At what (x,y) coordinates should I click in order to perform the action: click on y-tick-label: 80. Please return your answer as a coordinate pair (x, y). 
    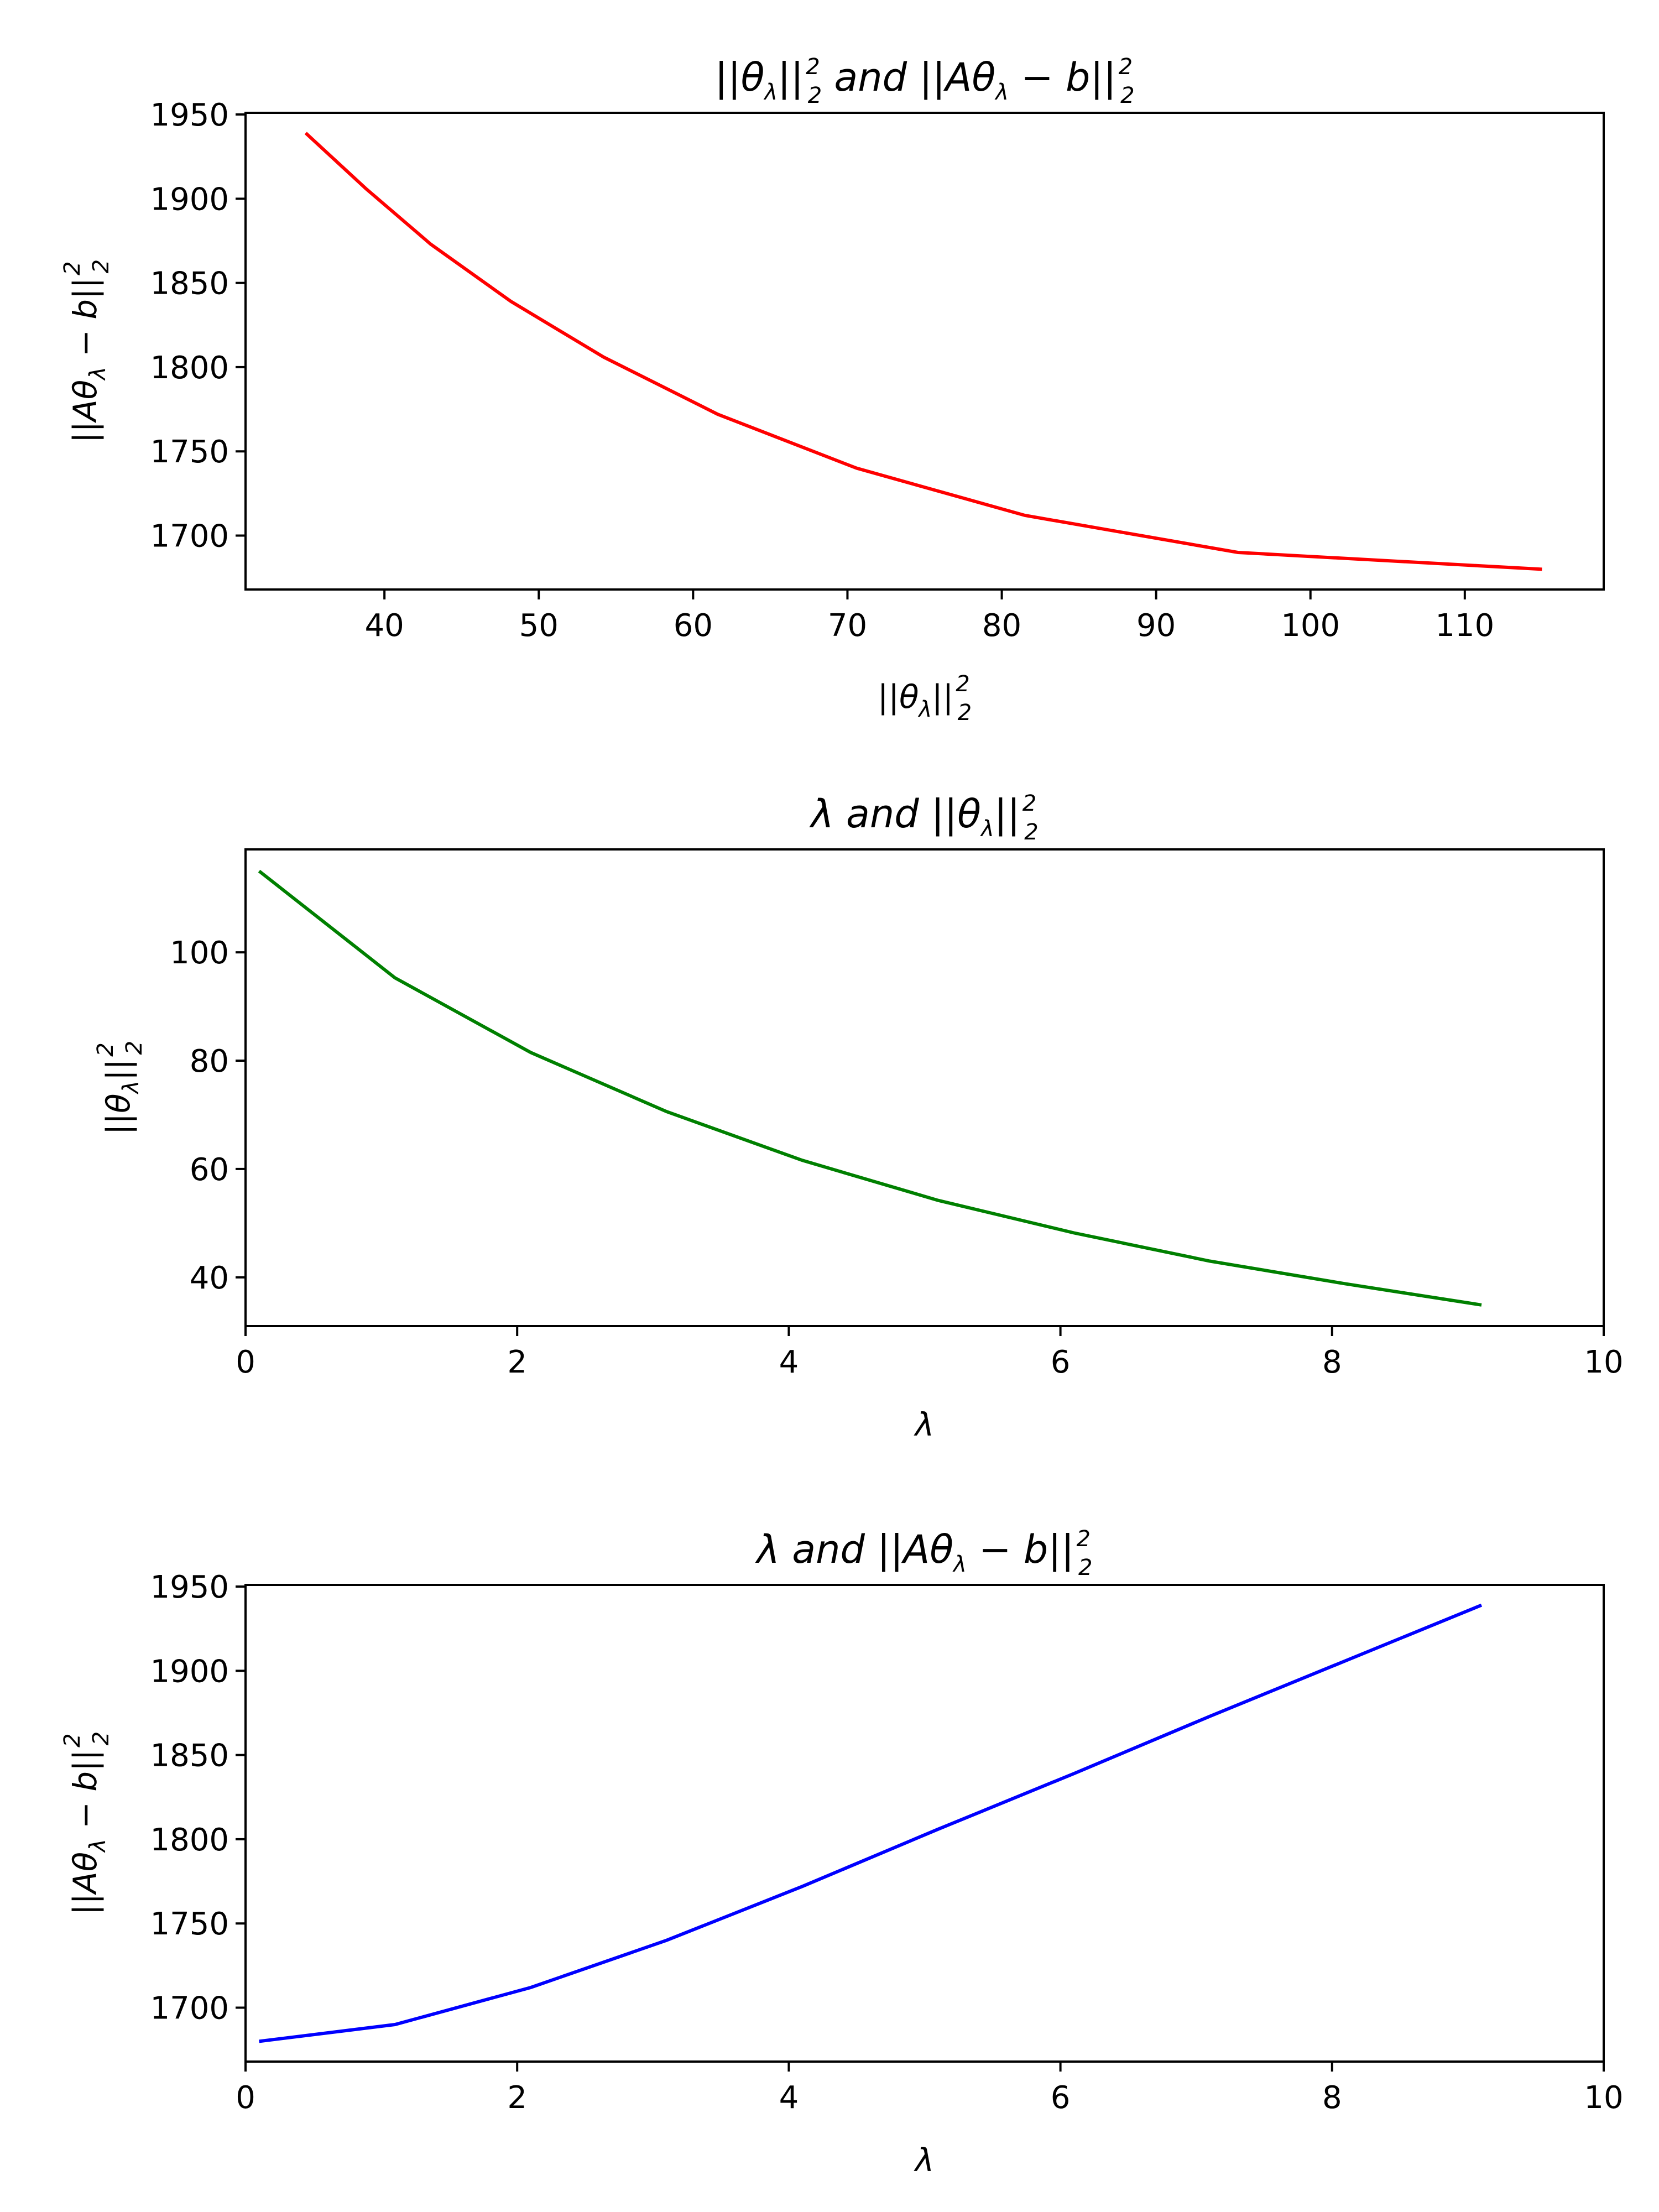
    Looking at the image, I should click on (210, 1062).